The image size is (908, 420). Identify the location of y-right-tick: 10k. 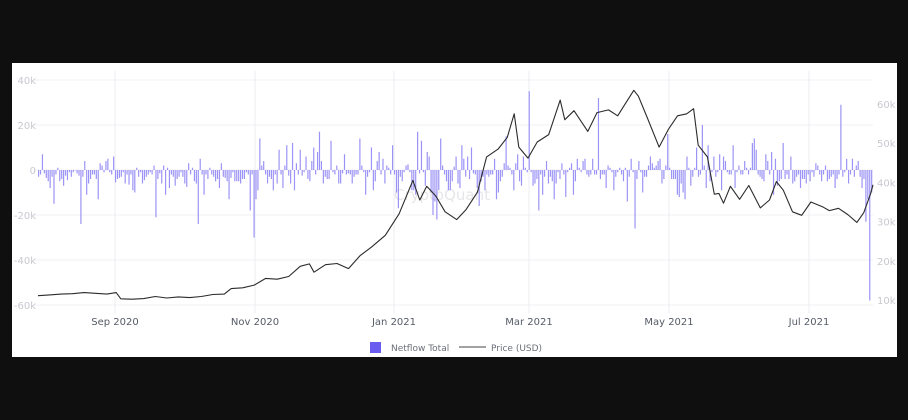
(886, 301).